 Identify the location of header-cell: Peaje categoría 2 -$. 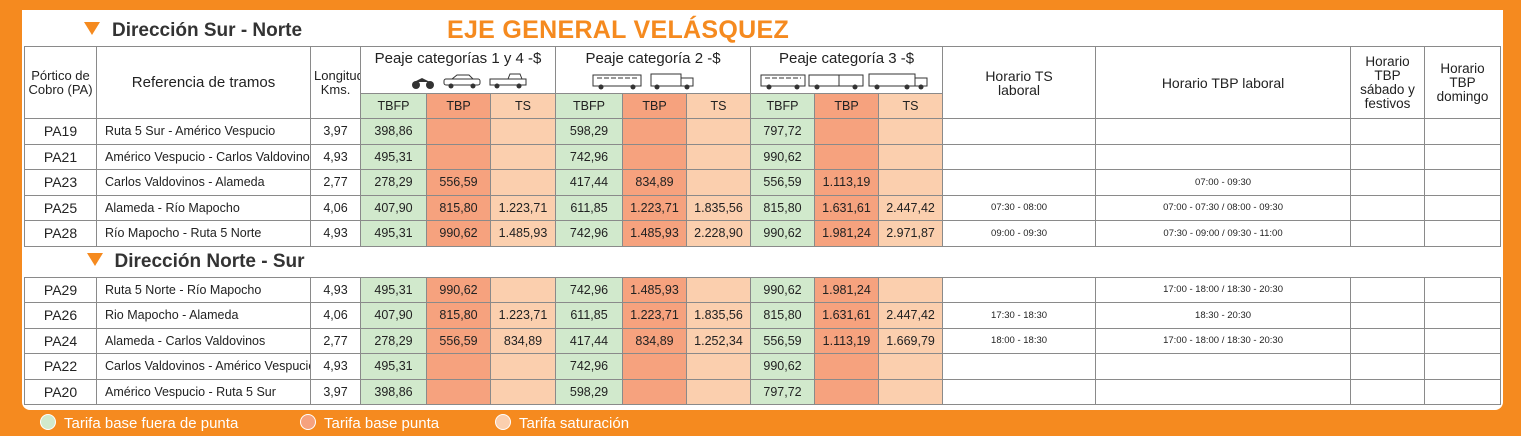
(653, 58).